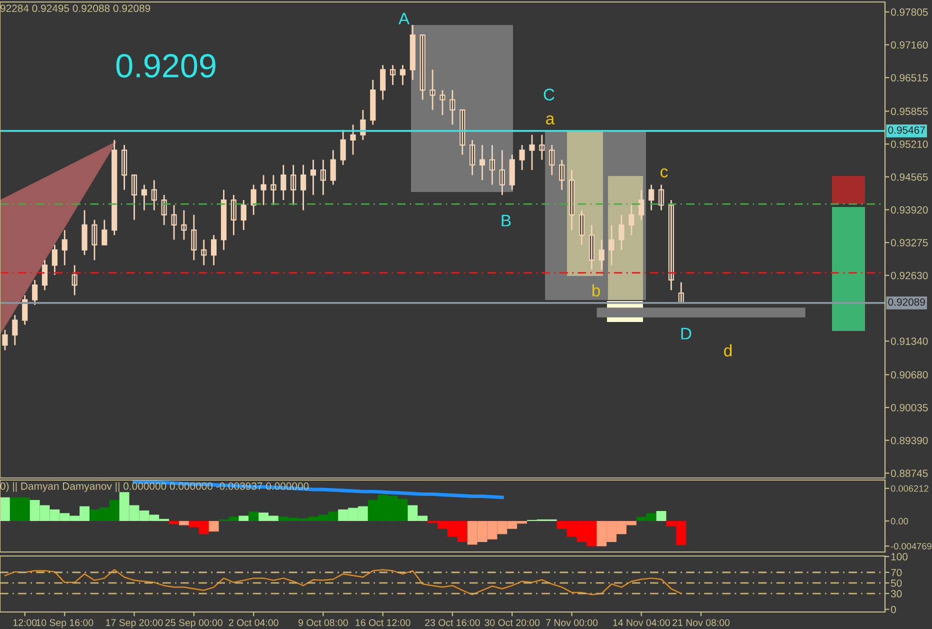  I want to click on y-tick-label: 0.93275, so click(909, 242).